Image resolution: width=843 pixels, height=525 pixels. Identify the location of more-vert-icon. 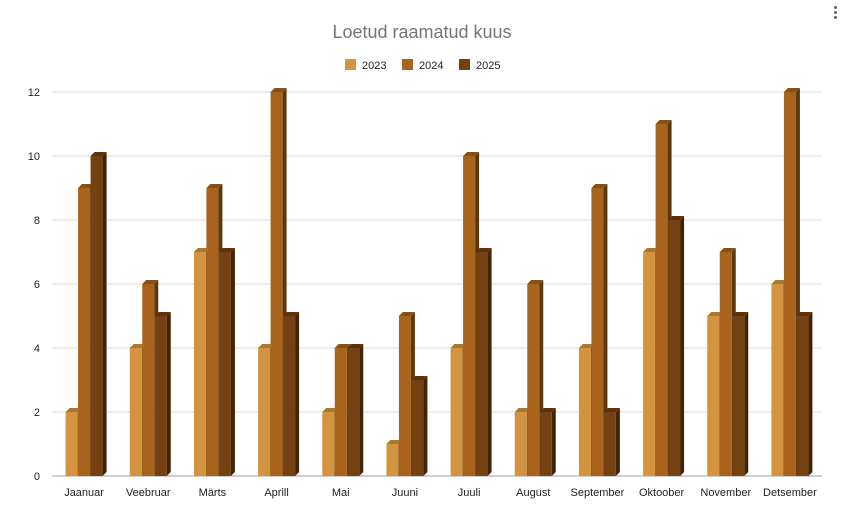
(835, 7).